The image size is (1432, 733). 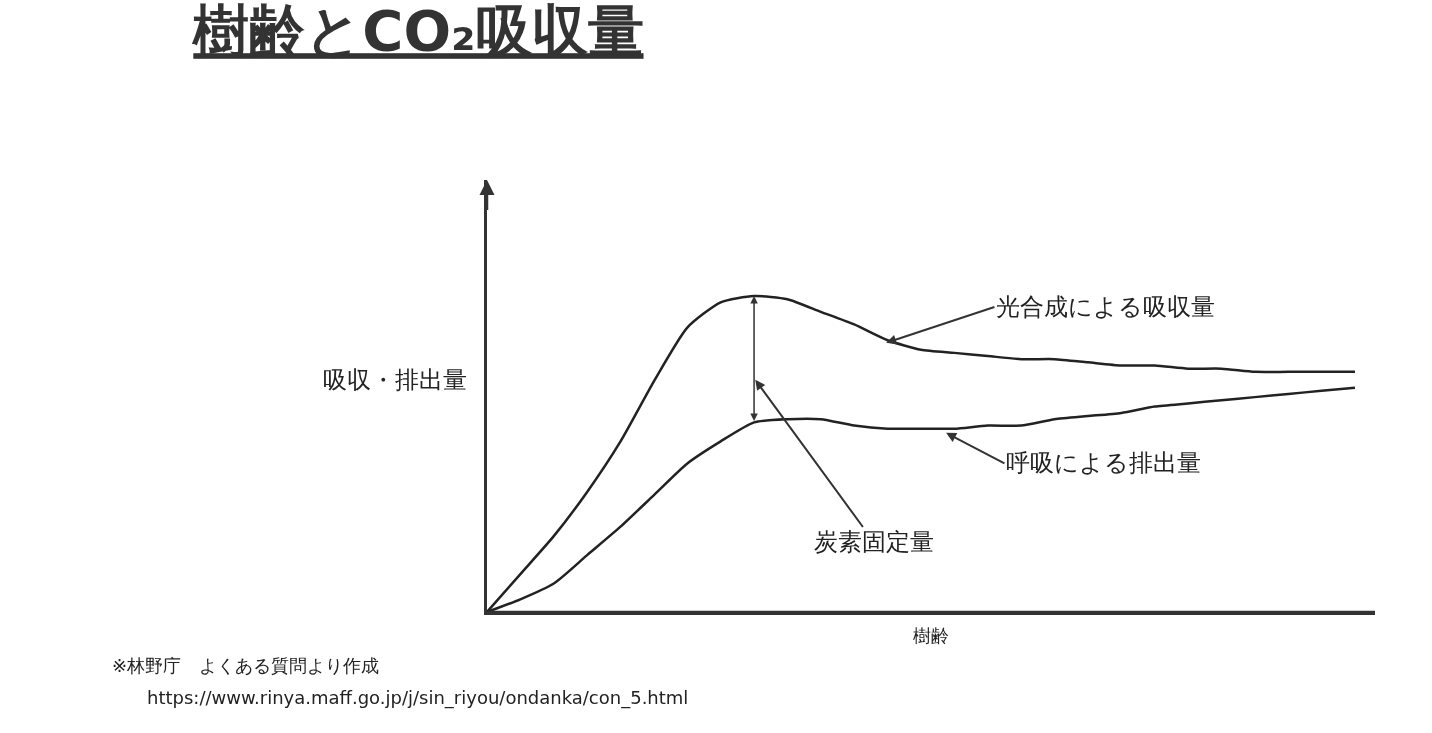 What do you see at coordinates (246, 665) in the screenshot?
I see `text: ※林野庁 よくある質問より作成` at bounding box center [246, 665].